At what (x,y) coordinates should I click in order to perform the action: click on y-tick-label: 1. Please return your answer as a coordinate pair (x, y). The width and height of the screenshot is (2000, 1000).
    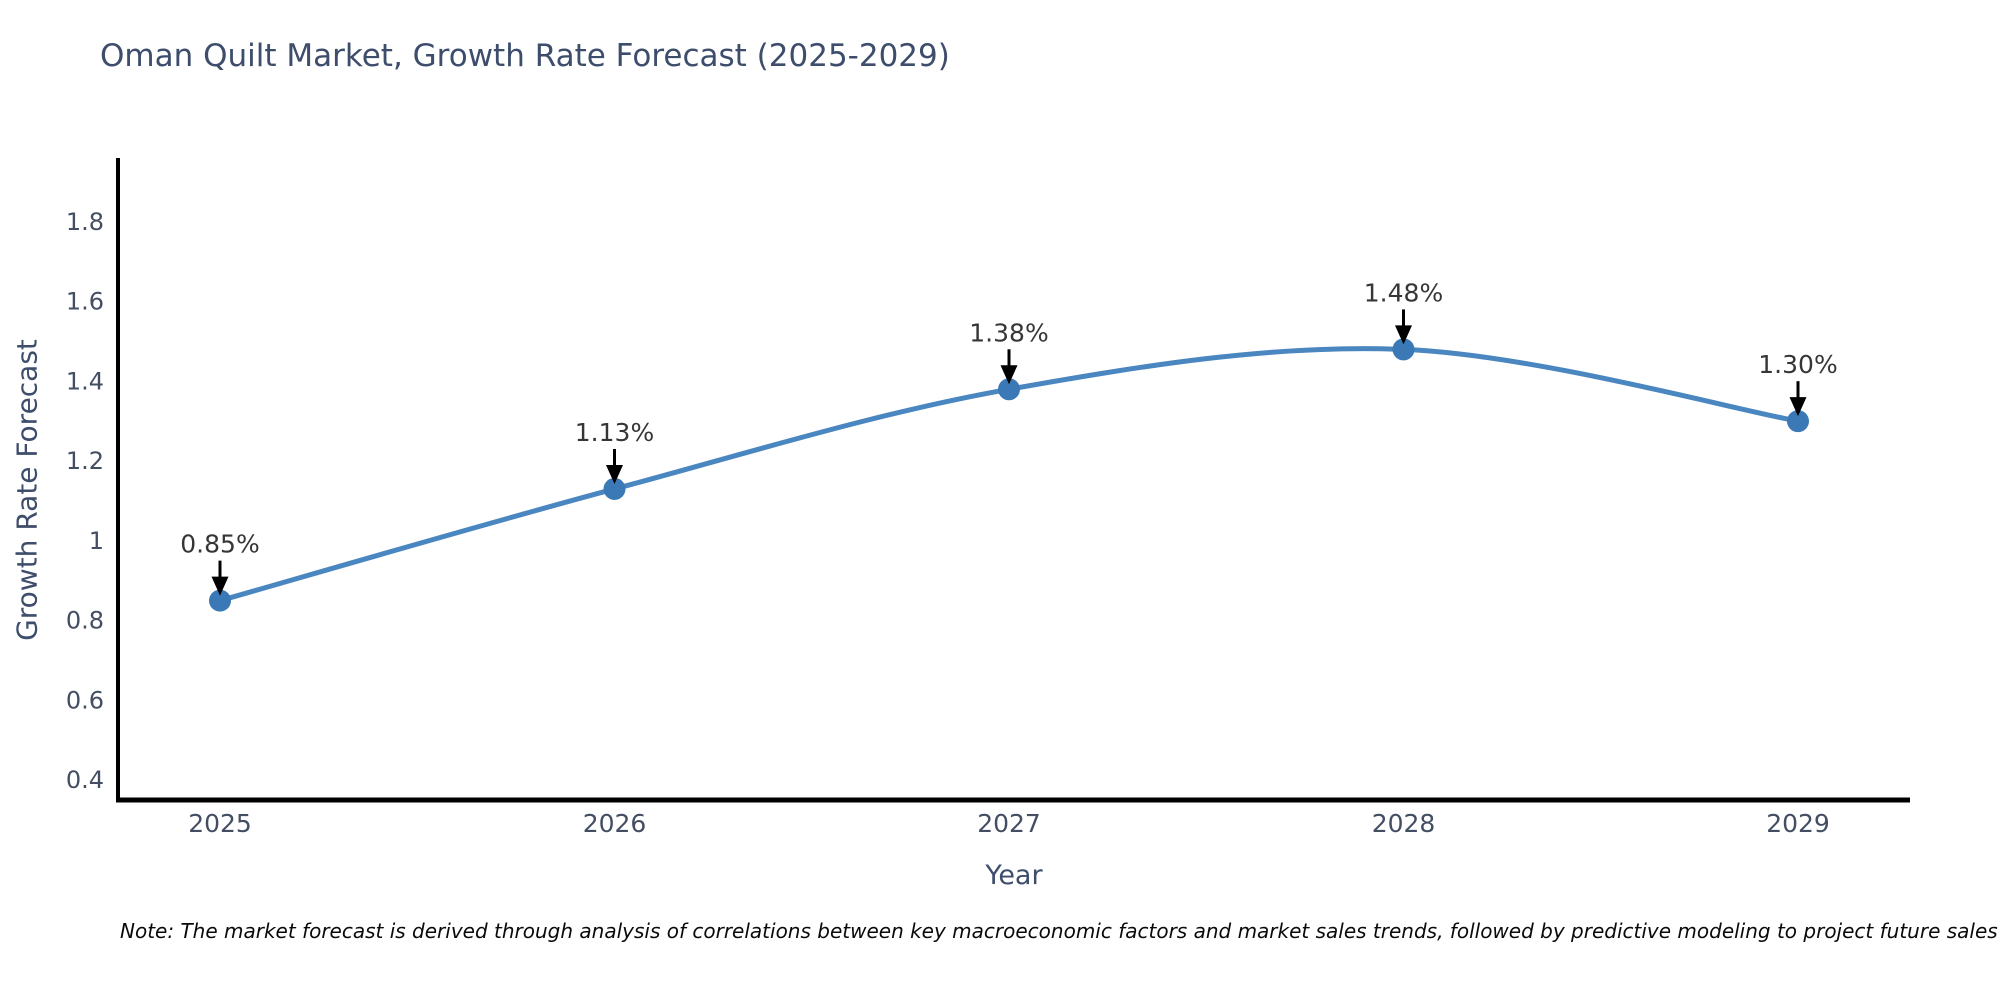
    Looking at the image, I should click on (96, 541).